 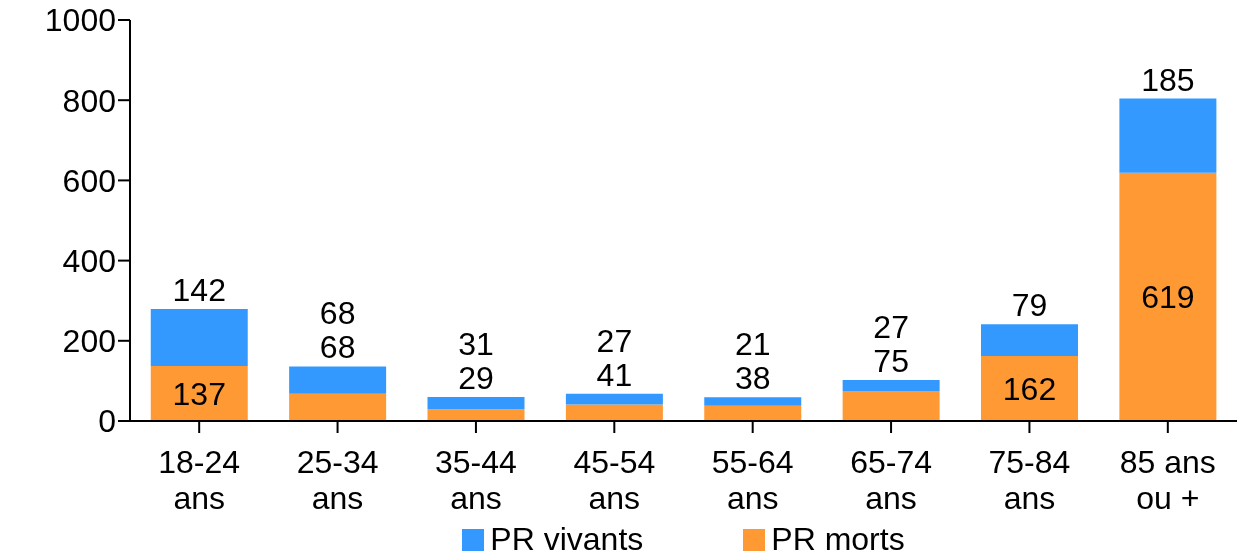 What do you see at coordinates (752, 344) in the screenshot?
I see `data-label: 21` at bounding box center [752, 344].